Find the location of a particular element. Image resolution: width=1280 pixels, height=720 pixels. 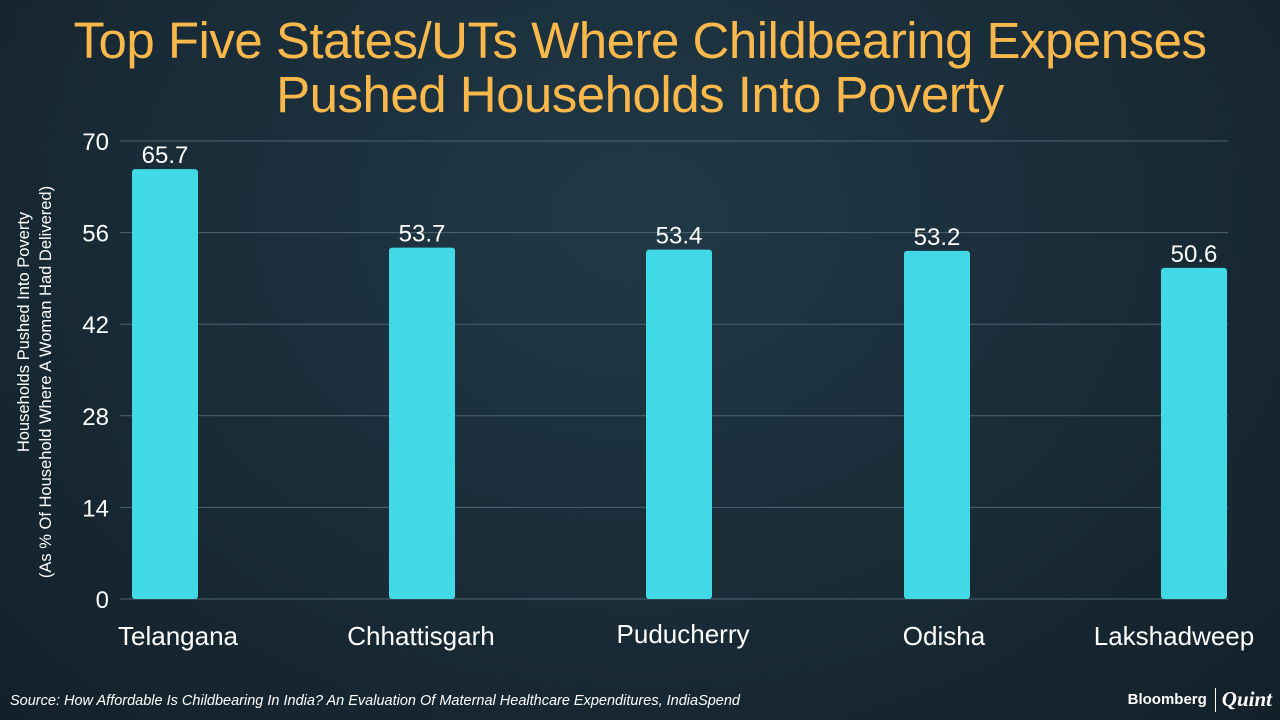

y-axis-label-line-1: Households Pushed Into Poverty is located at coordinates (24, 331).